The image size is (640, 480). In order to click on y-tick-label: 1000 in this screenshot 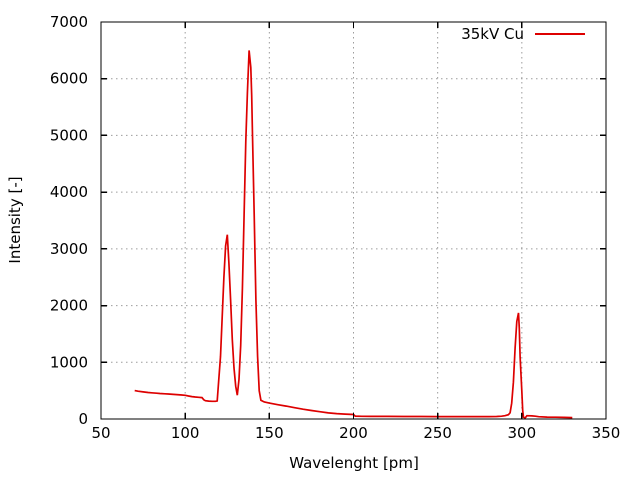, I will do `click(69, 362)`.